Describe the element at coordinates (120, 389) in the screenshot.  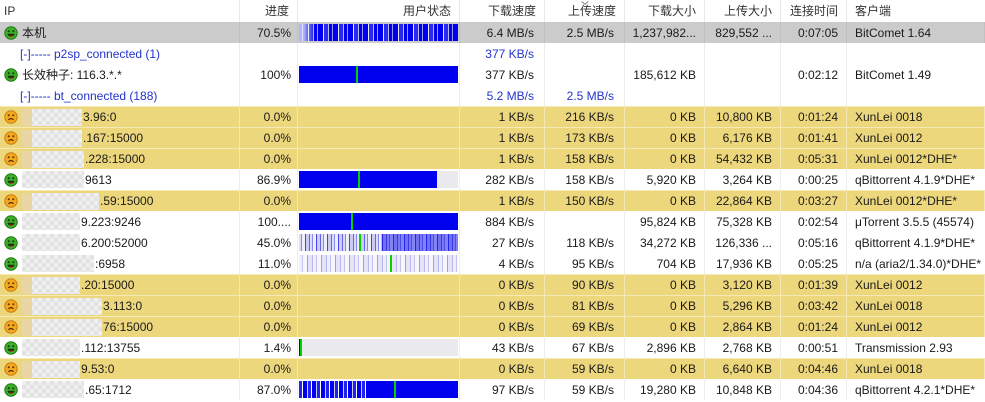
I see `ip-cell: .65:1712` at that location.